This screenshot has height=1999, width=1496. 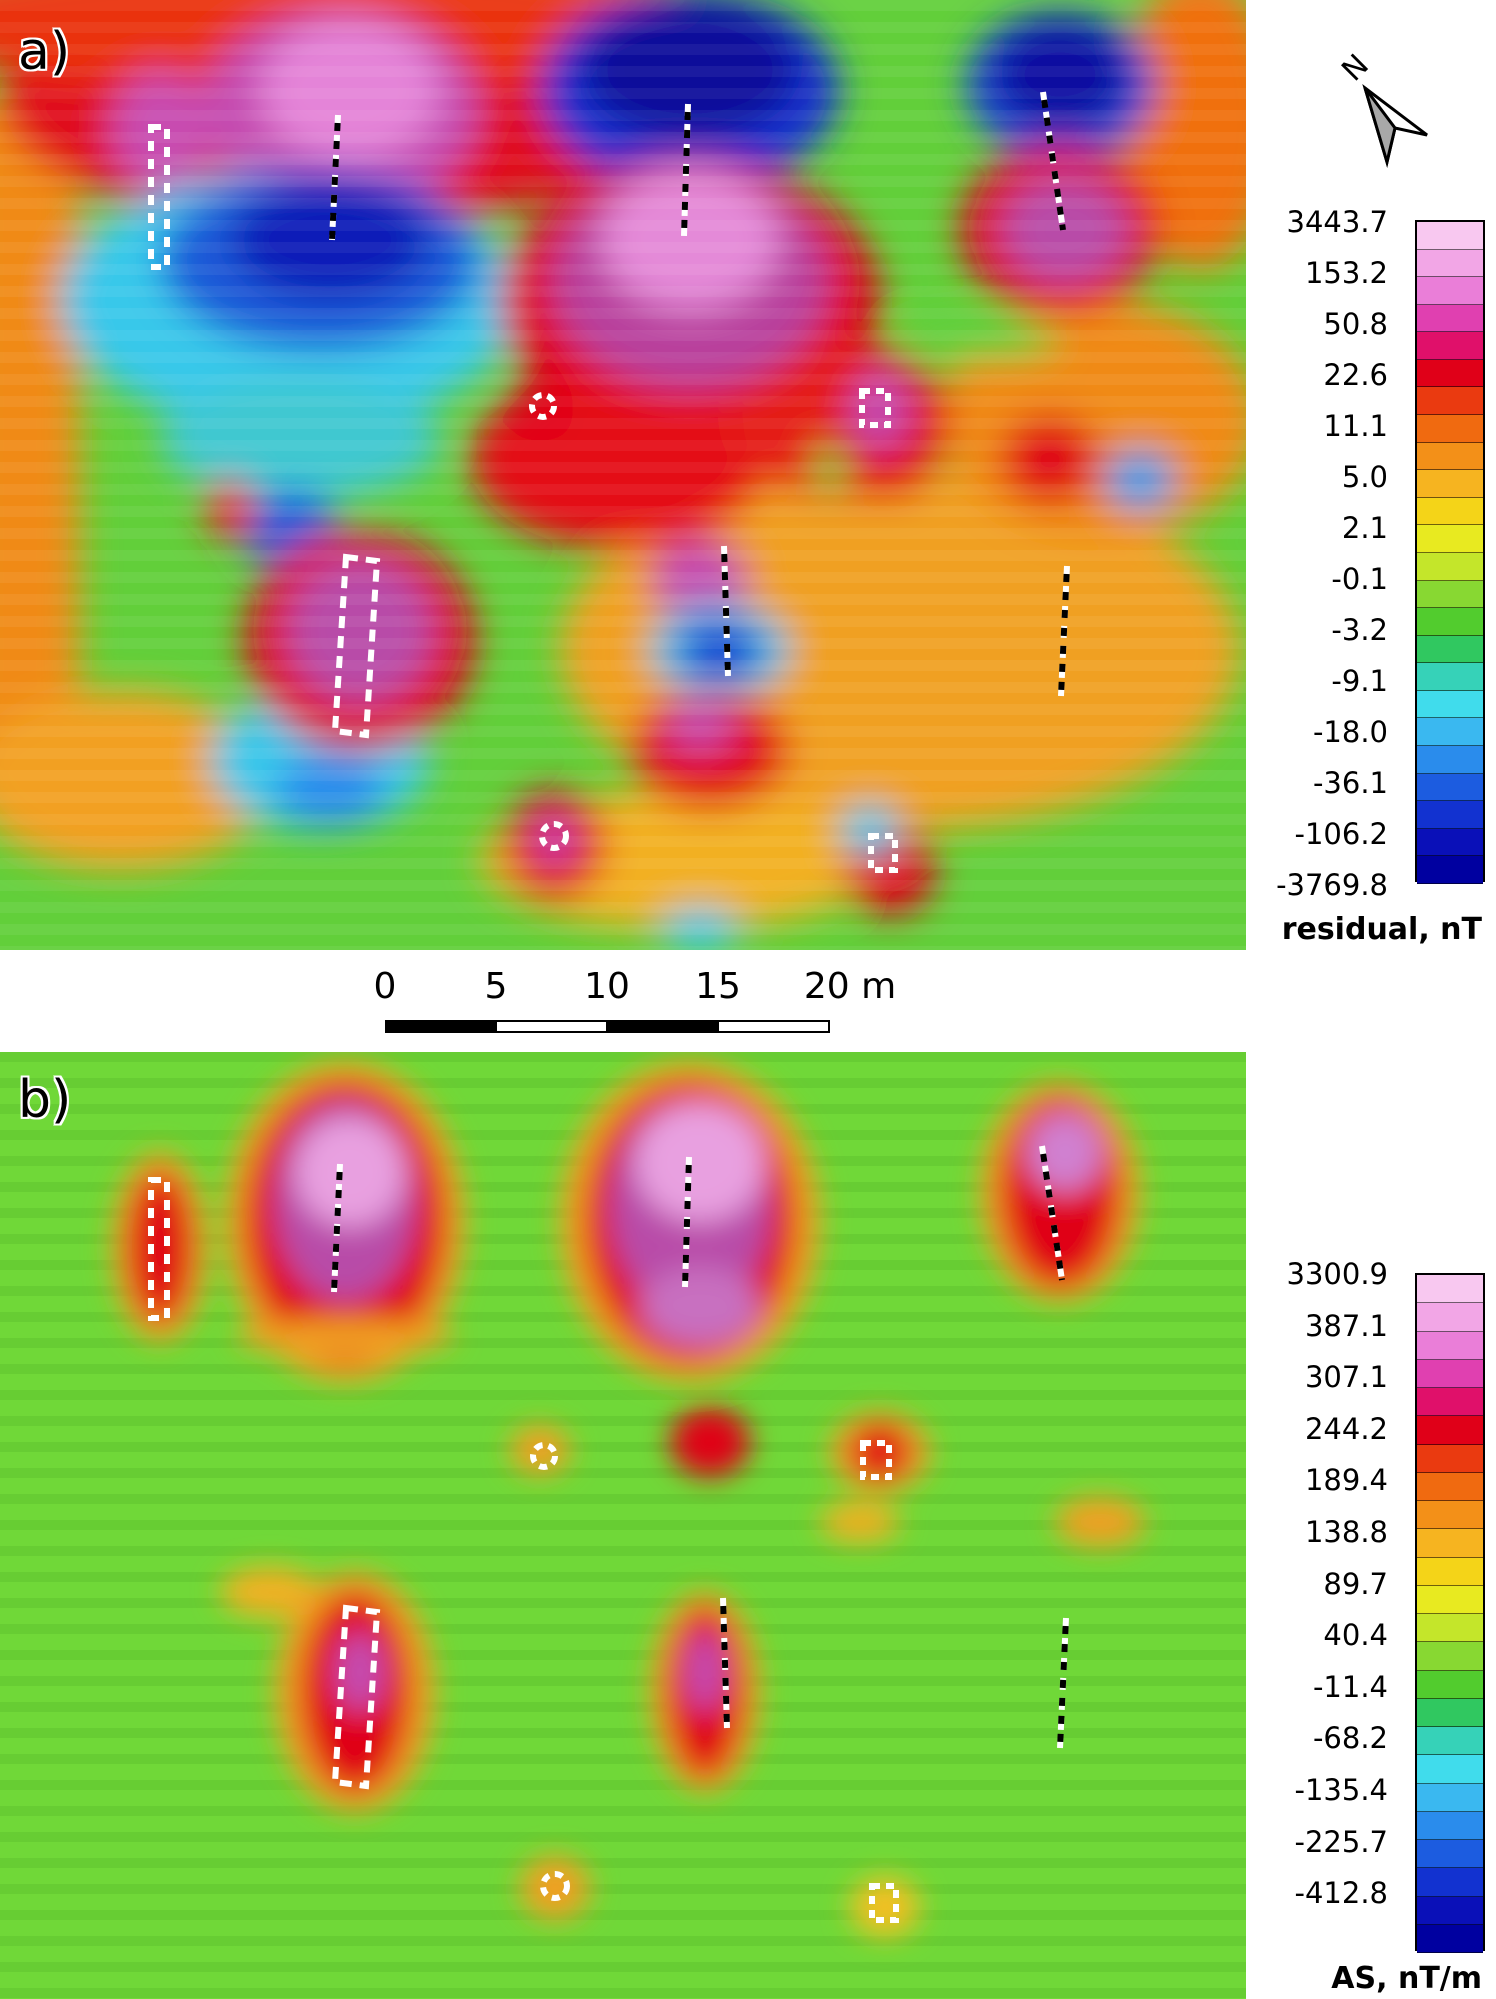 I want to click on legend-tick-label: -9.1, so click(x=1359, y=681).